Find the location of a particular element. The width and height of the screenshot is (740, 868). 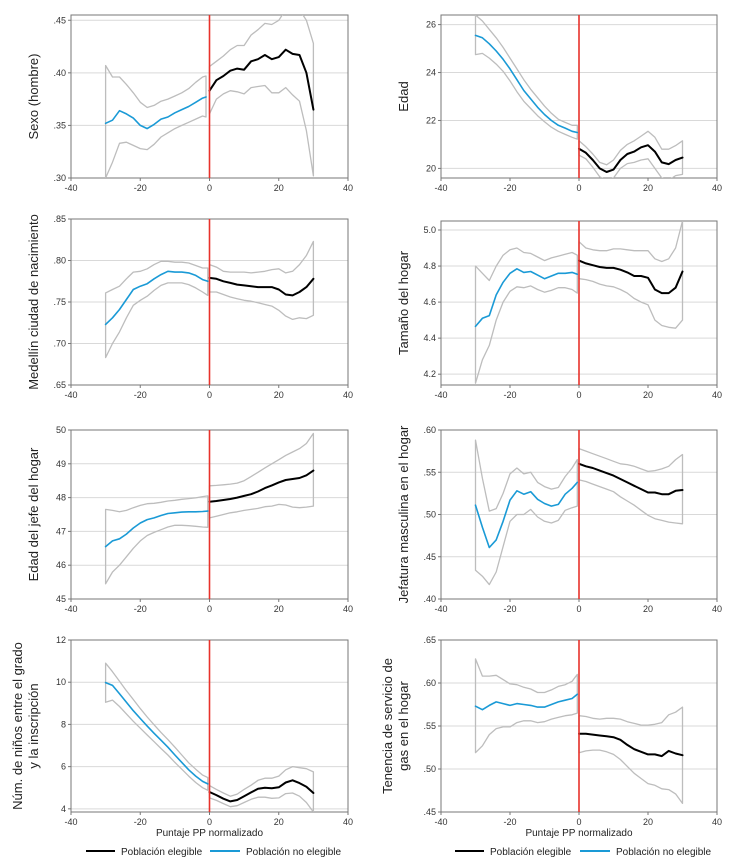

y-tick-label: 4.6 is located at coordinates (429, 302).